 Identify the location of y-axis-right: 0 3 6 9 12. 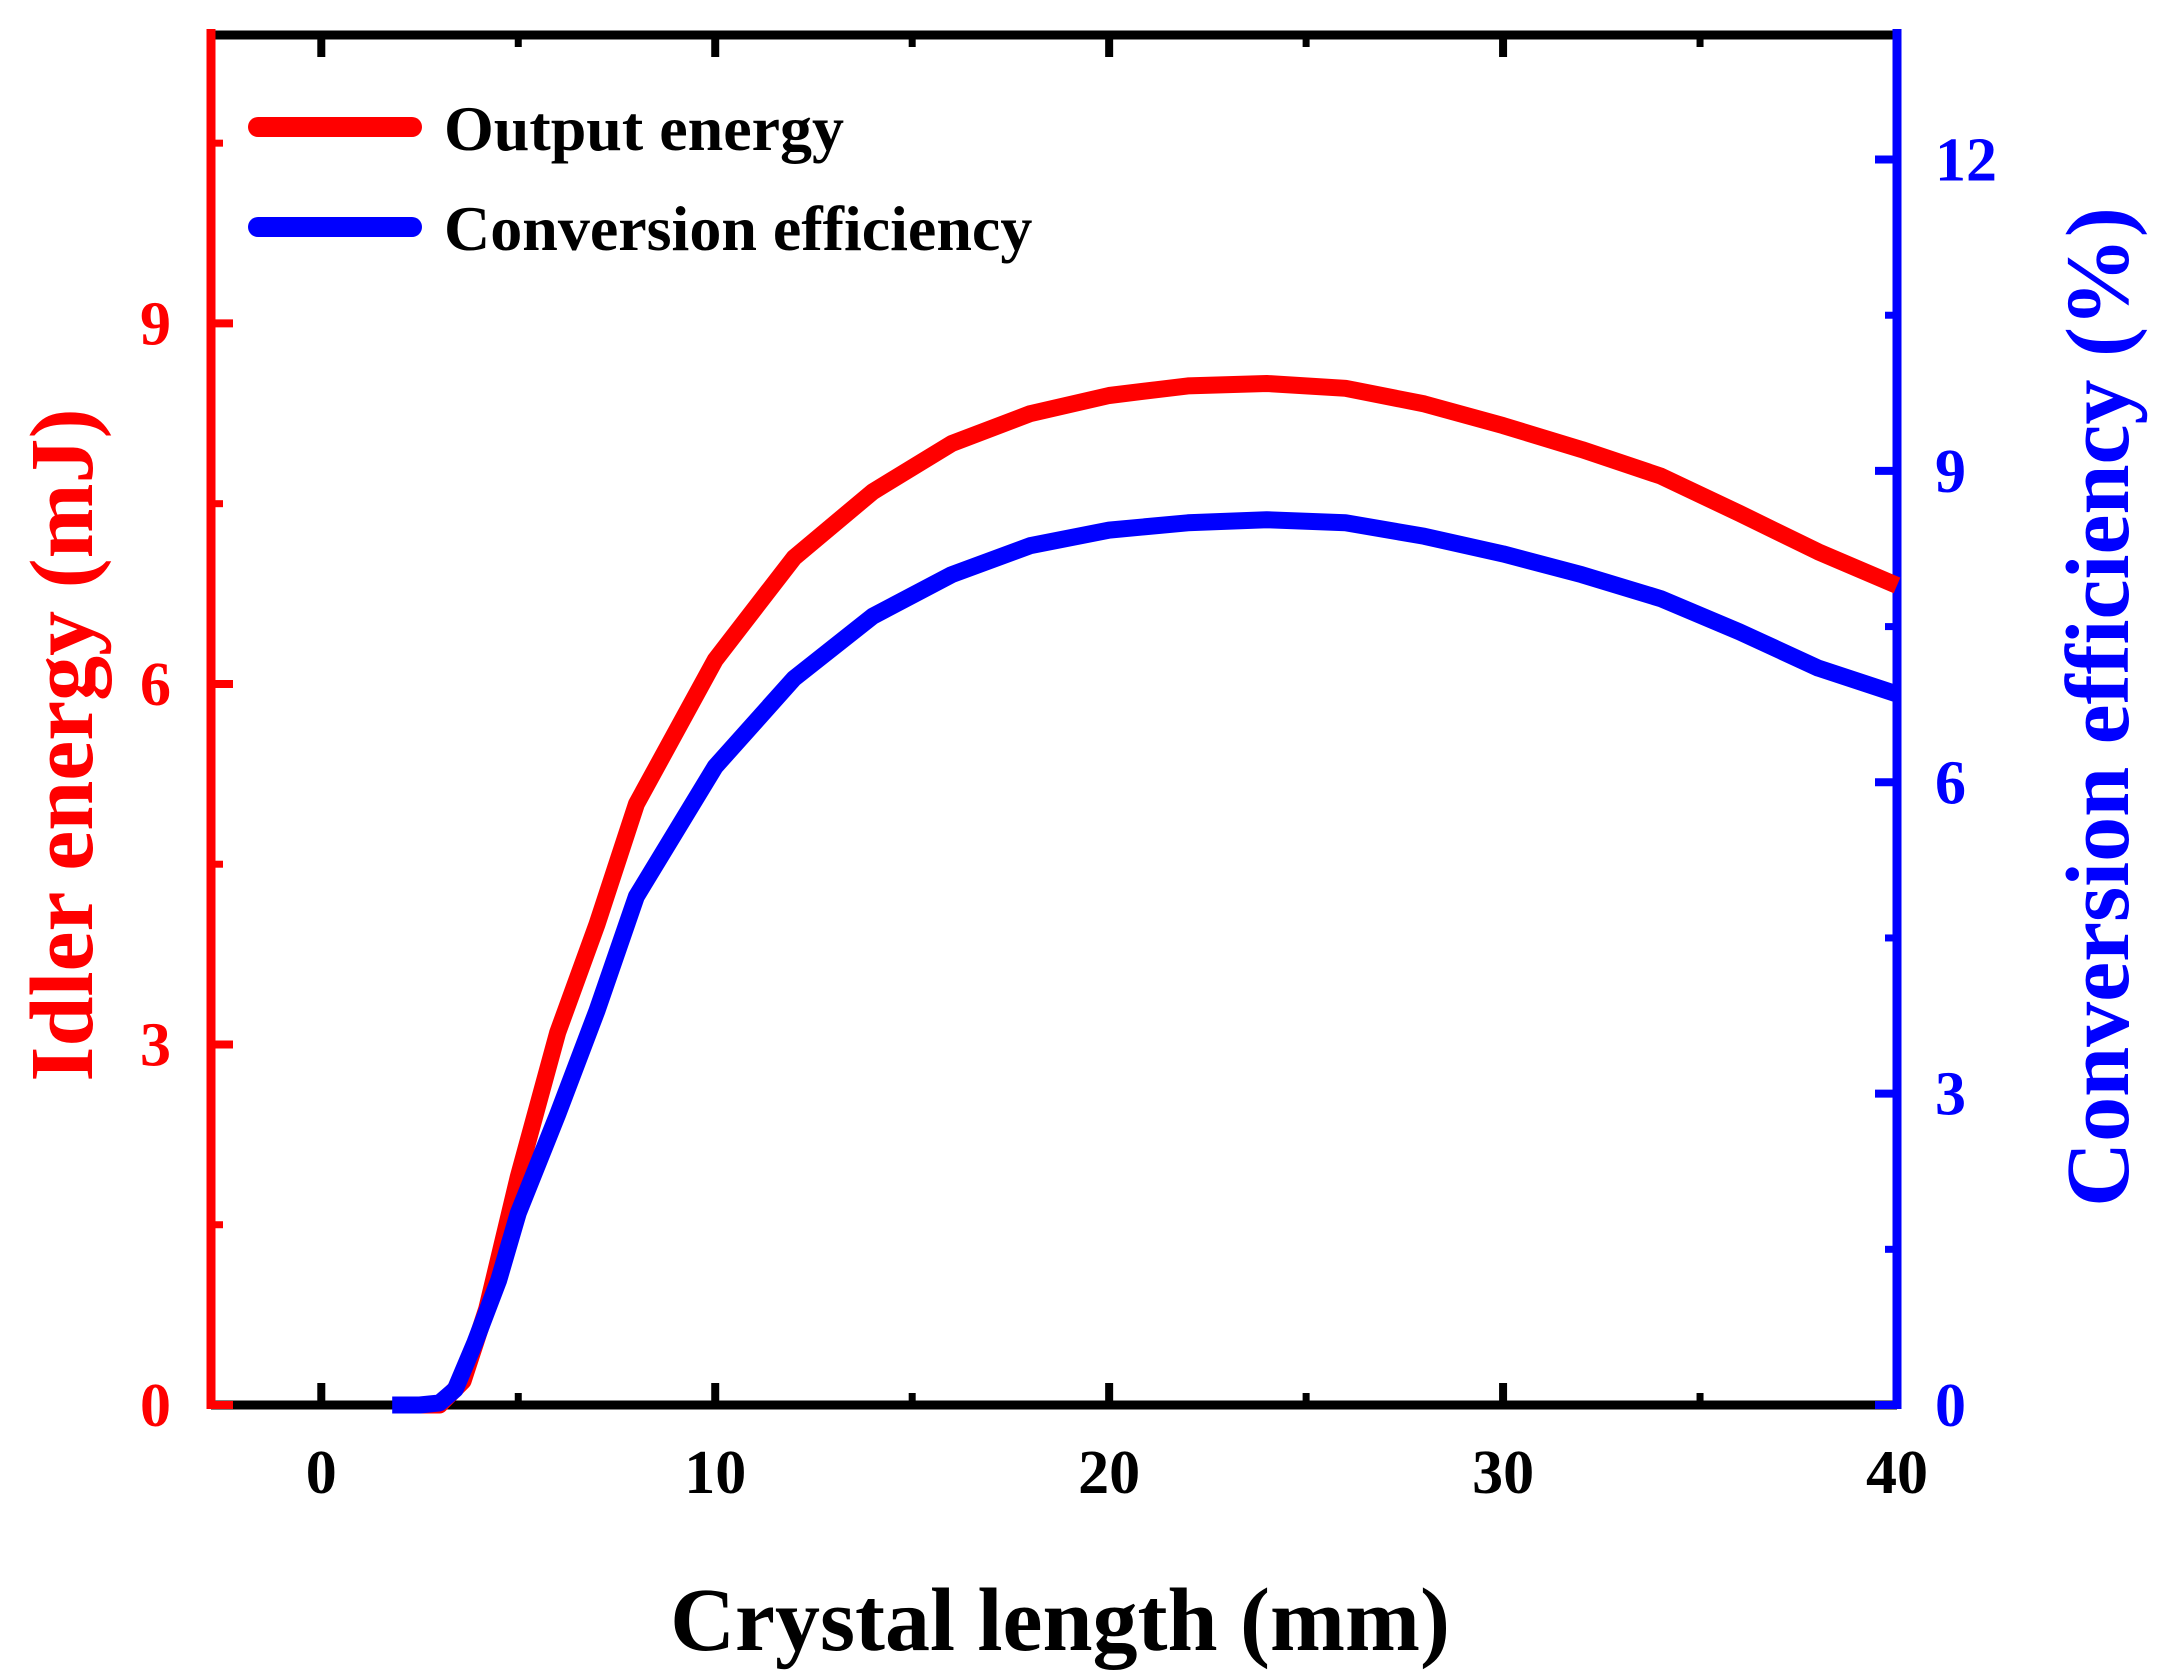
(1936, 734).